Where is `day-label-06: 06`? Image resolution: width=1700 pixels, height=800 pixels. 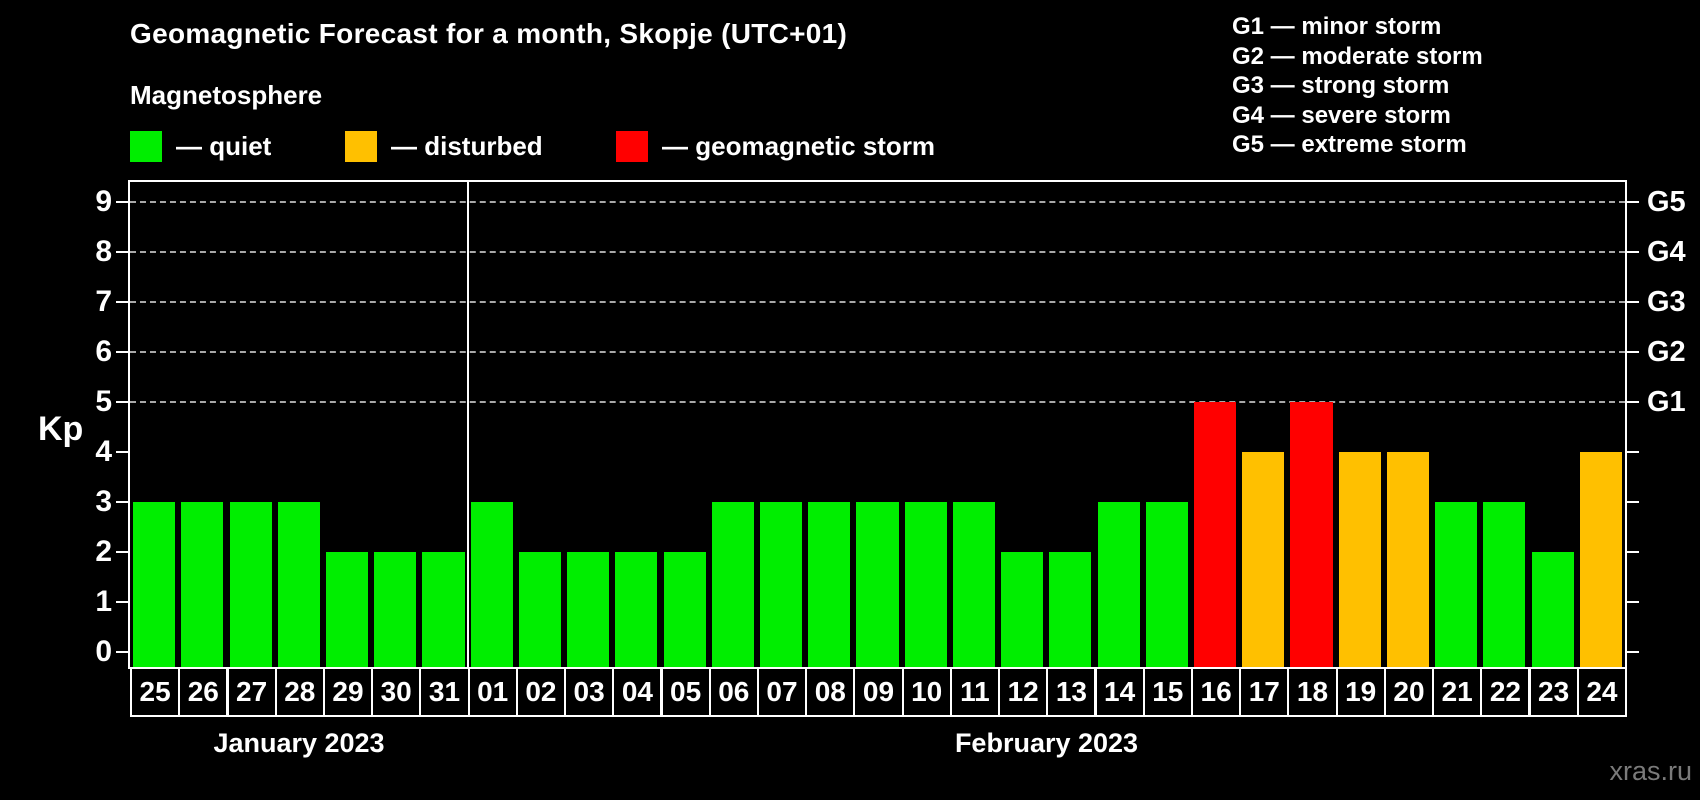
day-label-06: 06 is located at coordinates (733, 692).